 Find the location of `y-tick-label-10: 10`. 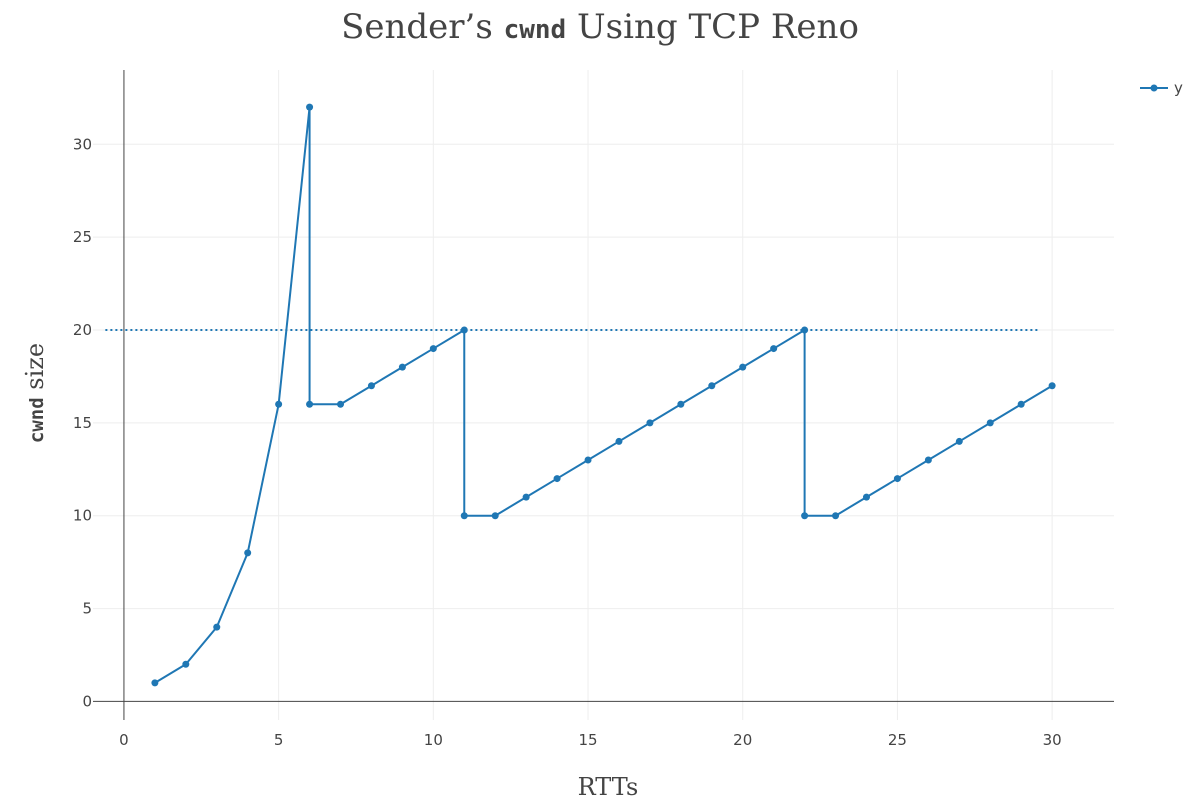

y-tick-label-10: 10 is located at coordinates (82, 516).